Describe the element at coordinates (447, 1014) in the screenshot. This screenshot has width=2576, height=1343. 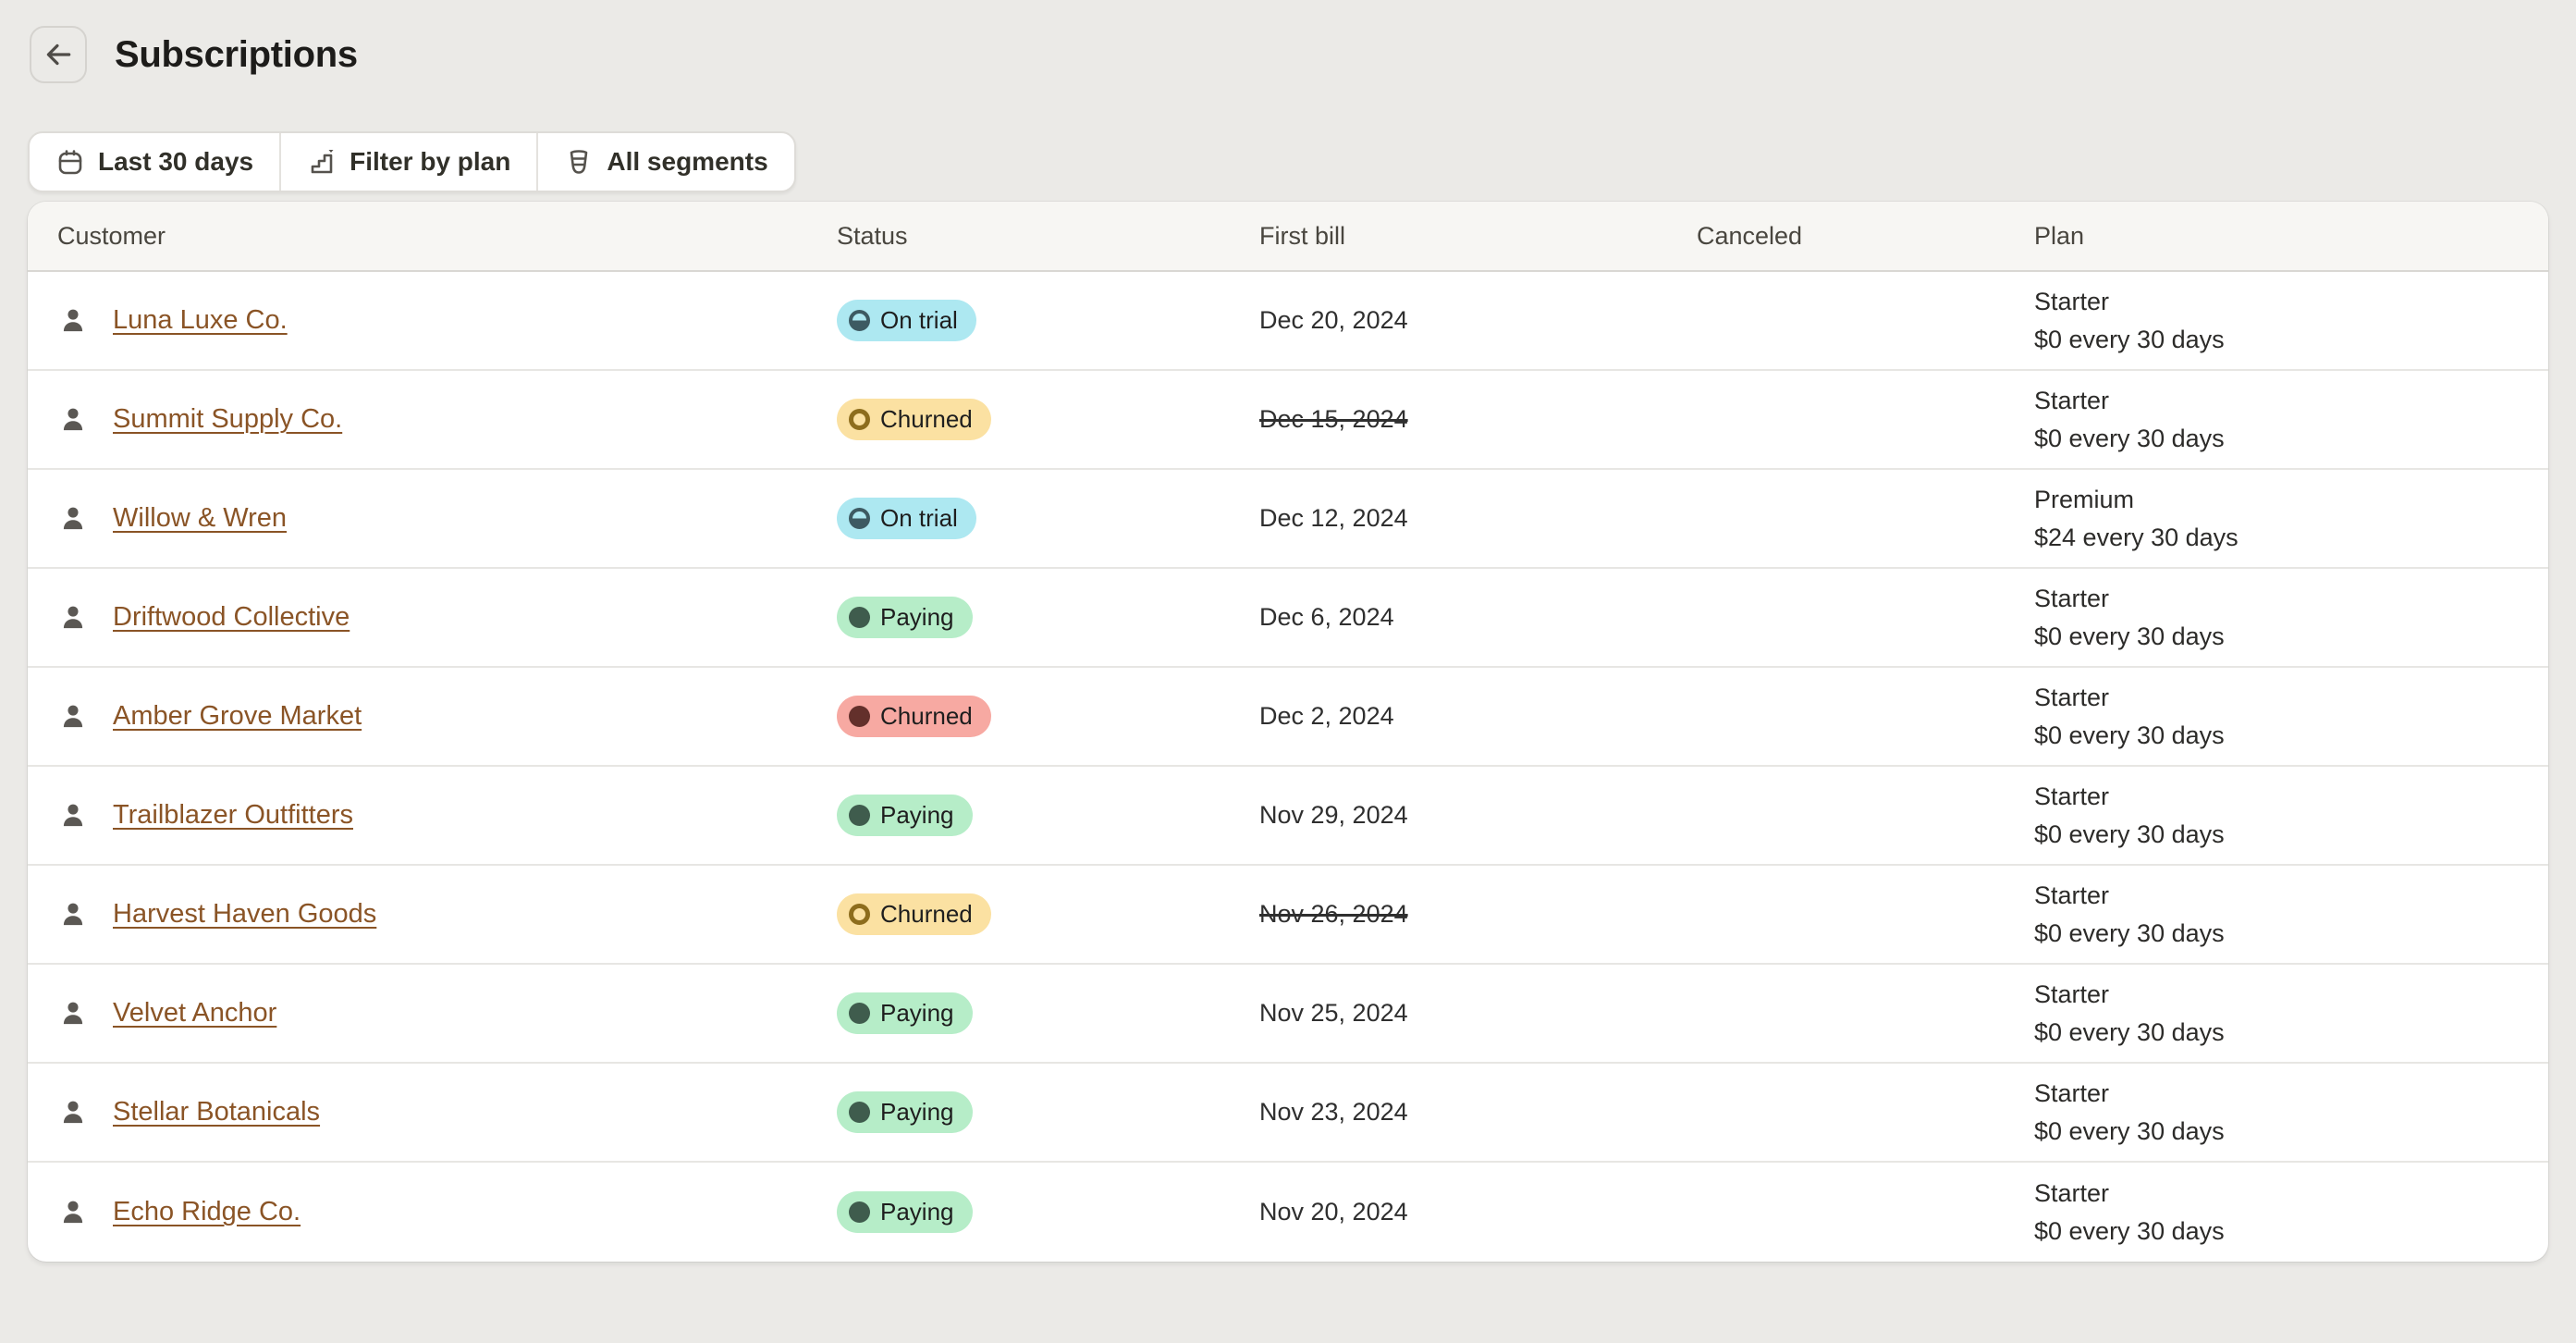
I see `customer-cell: Velvet Anchor` at that location.